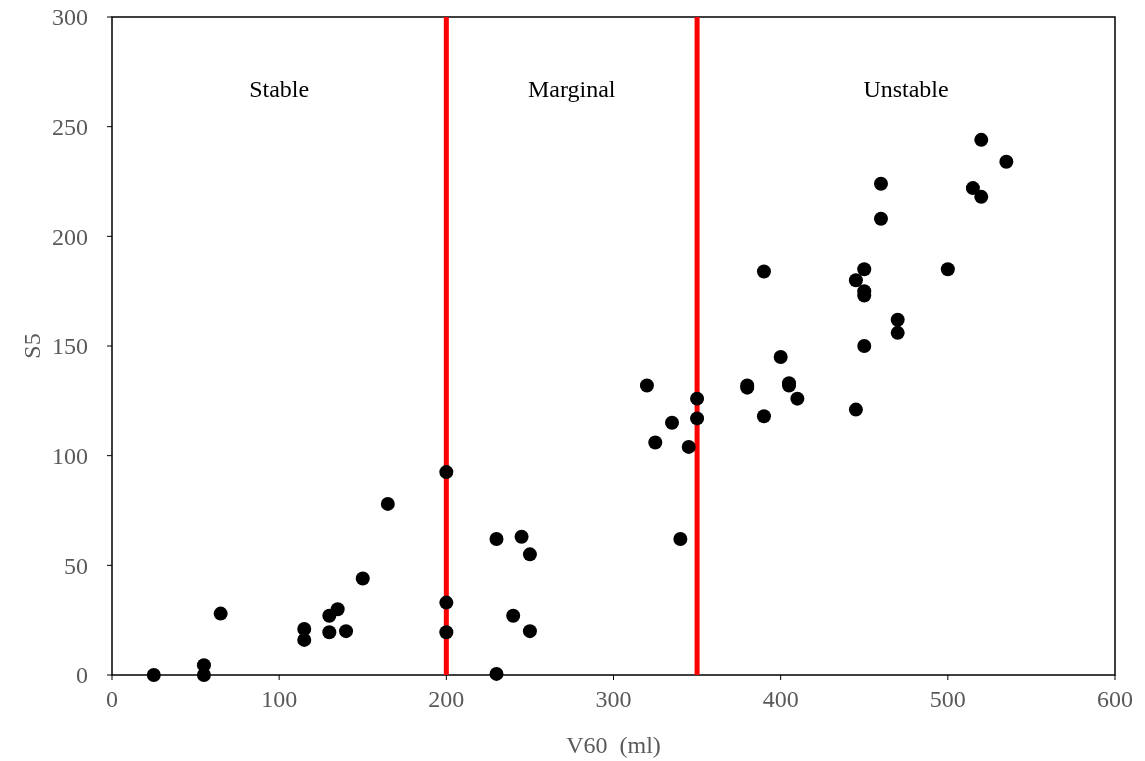 The height and width of the screenshot is (761, 1145). Describe the element at coordinates (906, 89) in the screenshot. I see `annotation: Unstable` at that location.